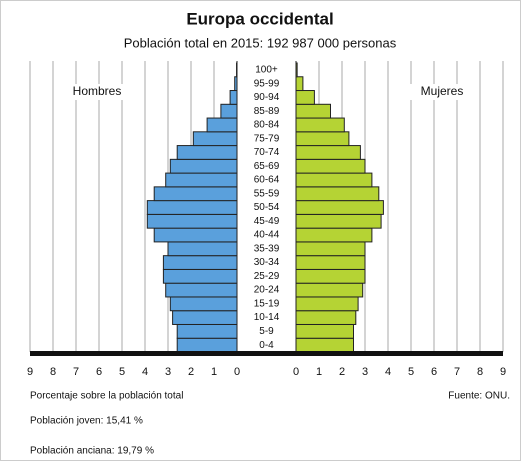  Describe the element at coordinates (266, 345) in the screenshot. I see `age-label: 0-4` at that location.